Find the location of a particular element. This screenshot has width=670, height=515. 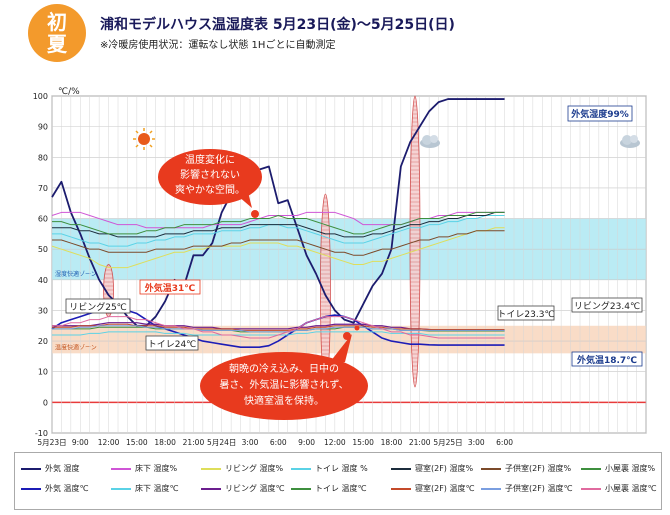

callout-humidity-line-3: 爽やかな空間。 is located at coordinates (210, 189).